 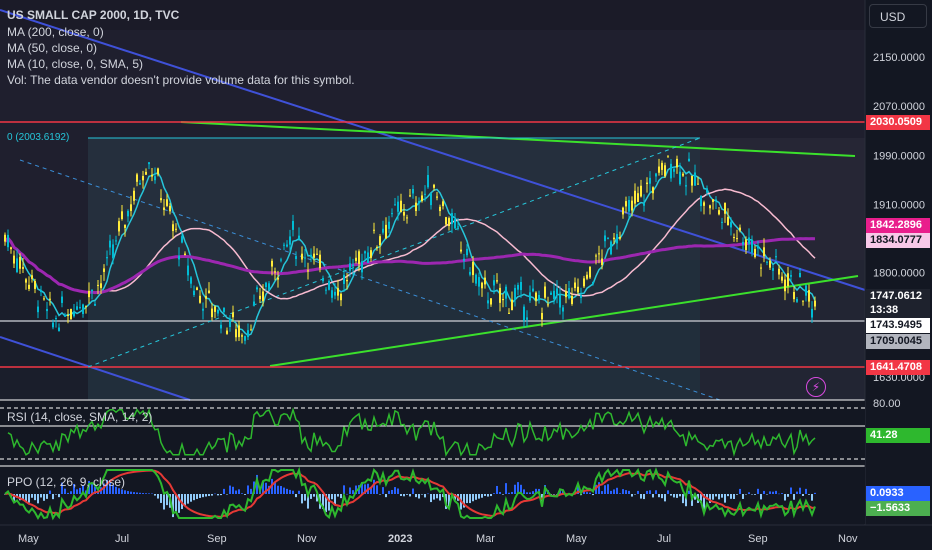 I want to click on rsi-value-box: 41.28, so click(x=898, y=435).